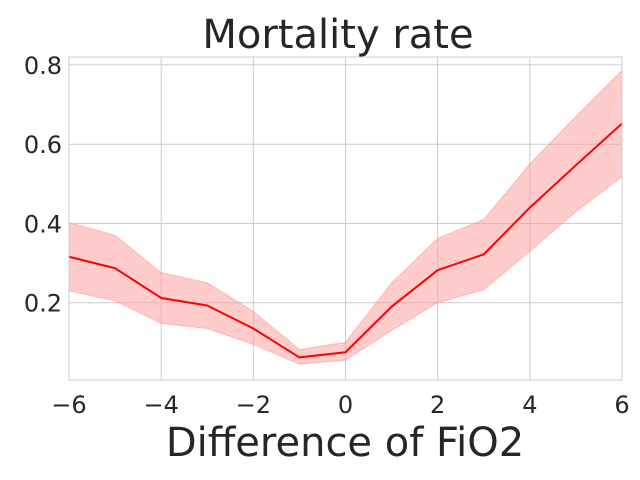 The width and height of the screenshot is (640, 480). Describe the element at coordinates (43, 66) in the screenshot. I see `y-tick-label: 0.8` at that location.